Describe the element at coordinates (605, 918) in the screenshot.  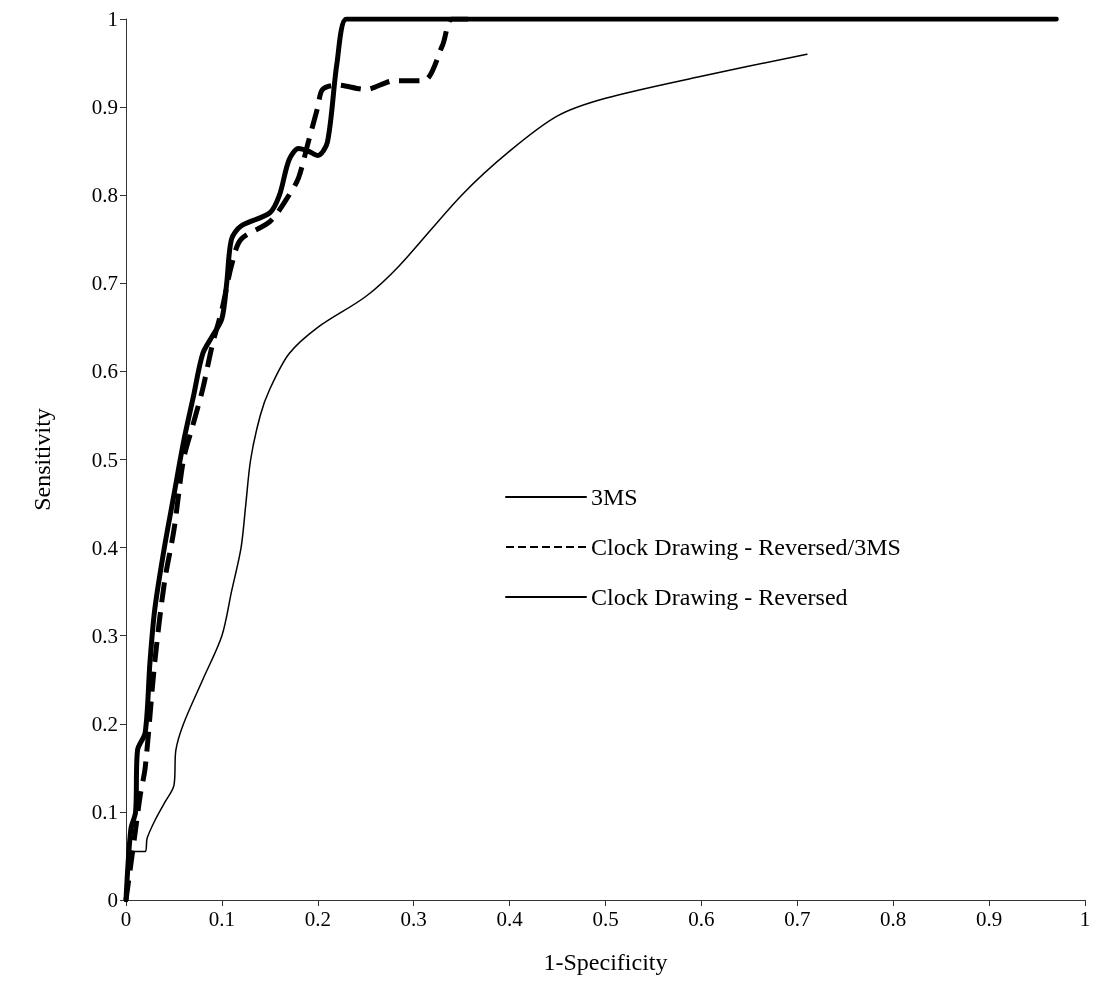
I see `x-tick-label: 0.5` at that location.